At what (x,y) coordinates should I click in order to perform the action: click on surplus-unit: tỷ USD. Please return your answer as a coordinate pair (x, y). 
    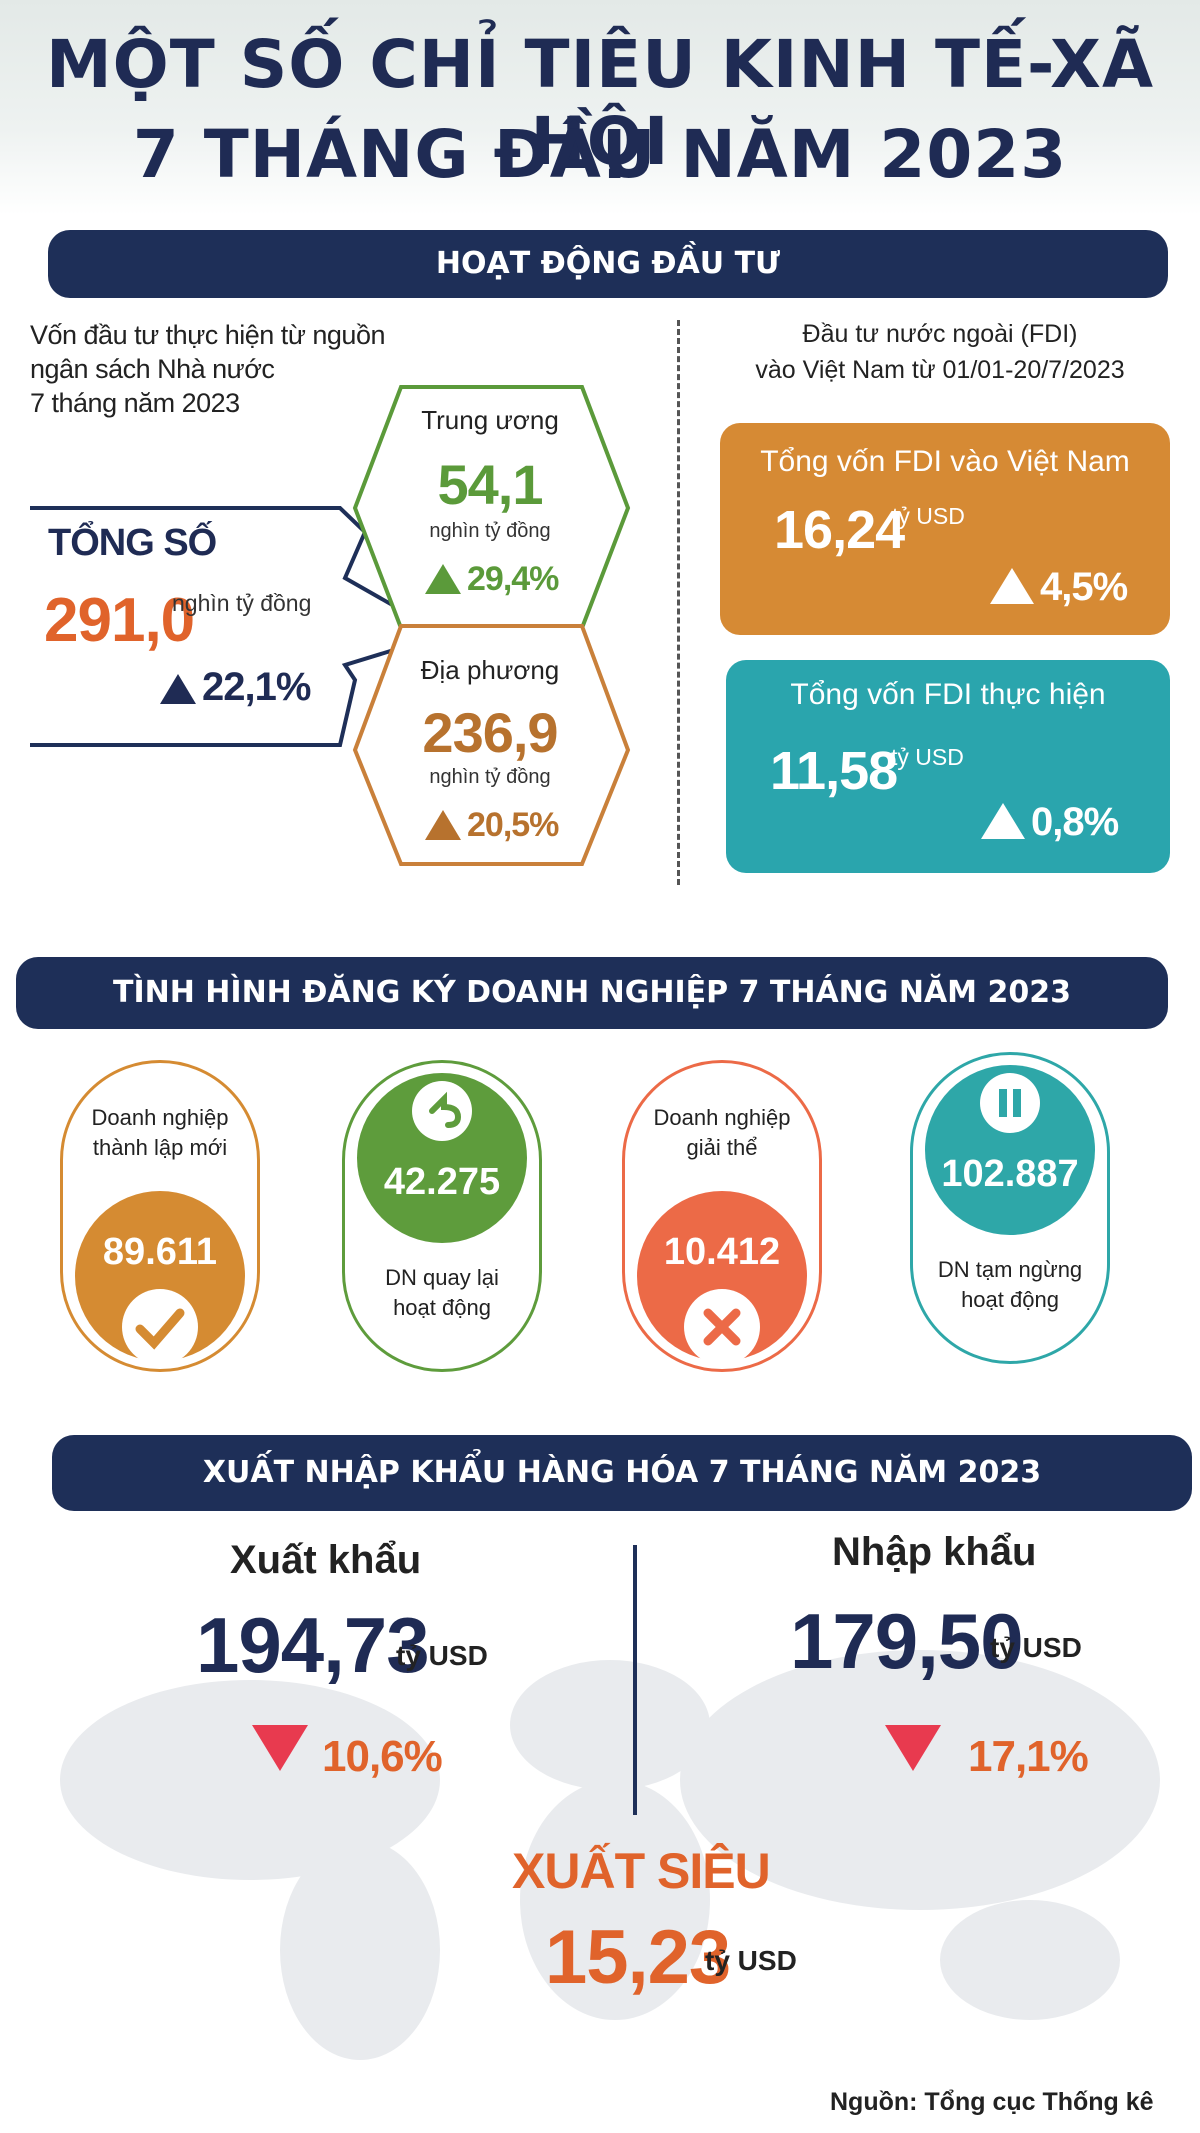
    Looking at the image, I should click on (751, 1960).